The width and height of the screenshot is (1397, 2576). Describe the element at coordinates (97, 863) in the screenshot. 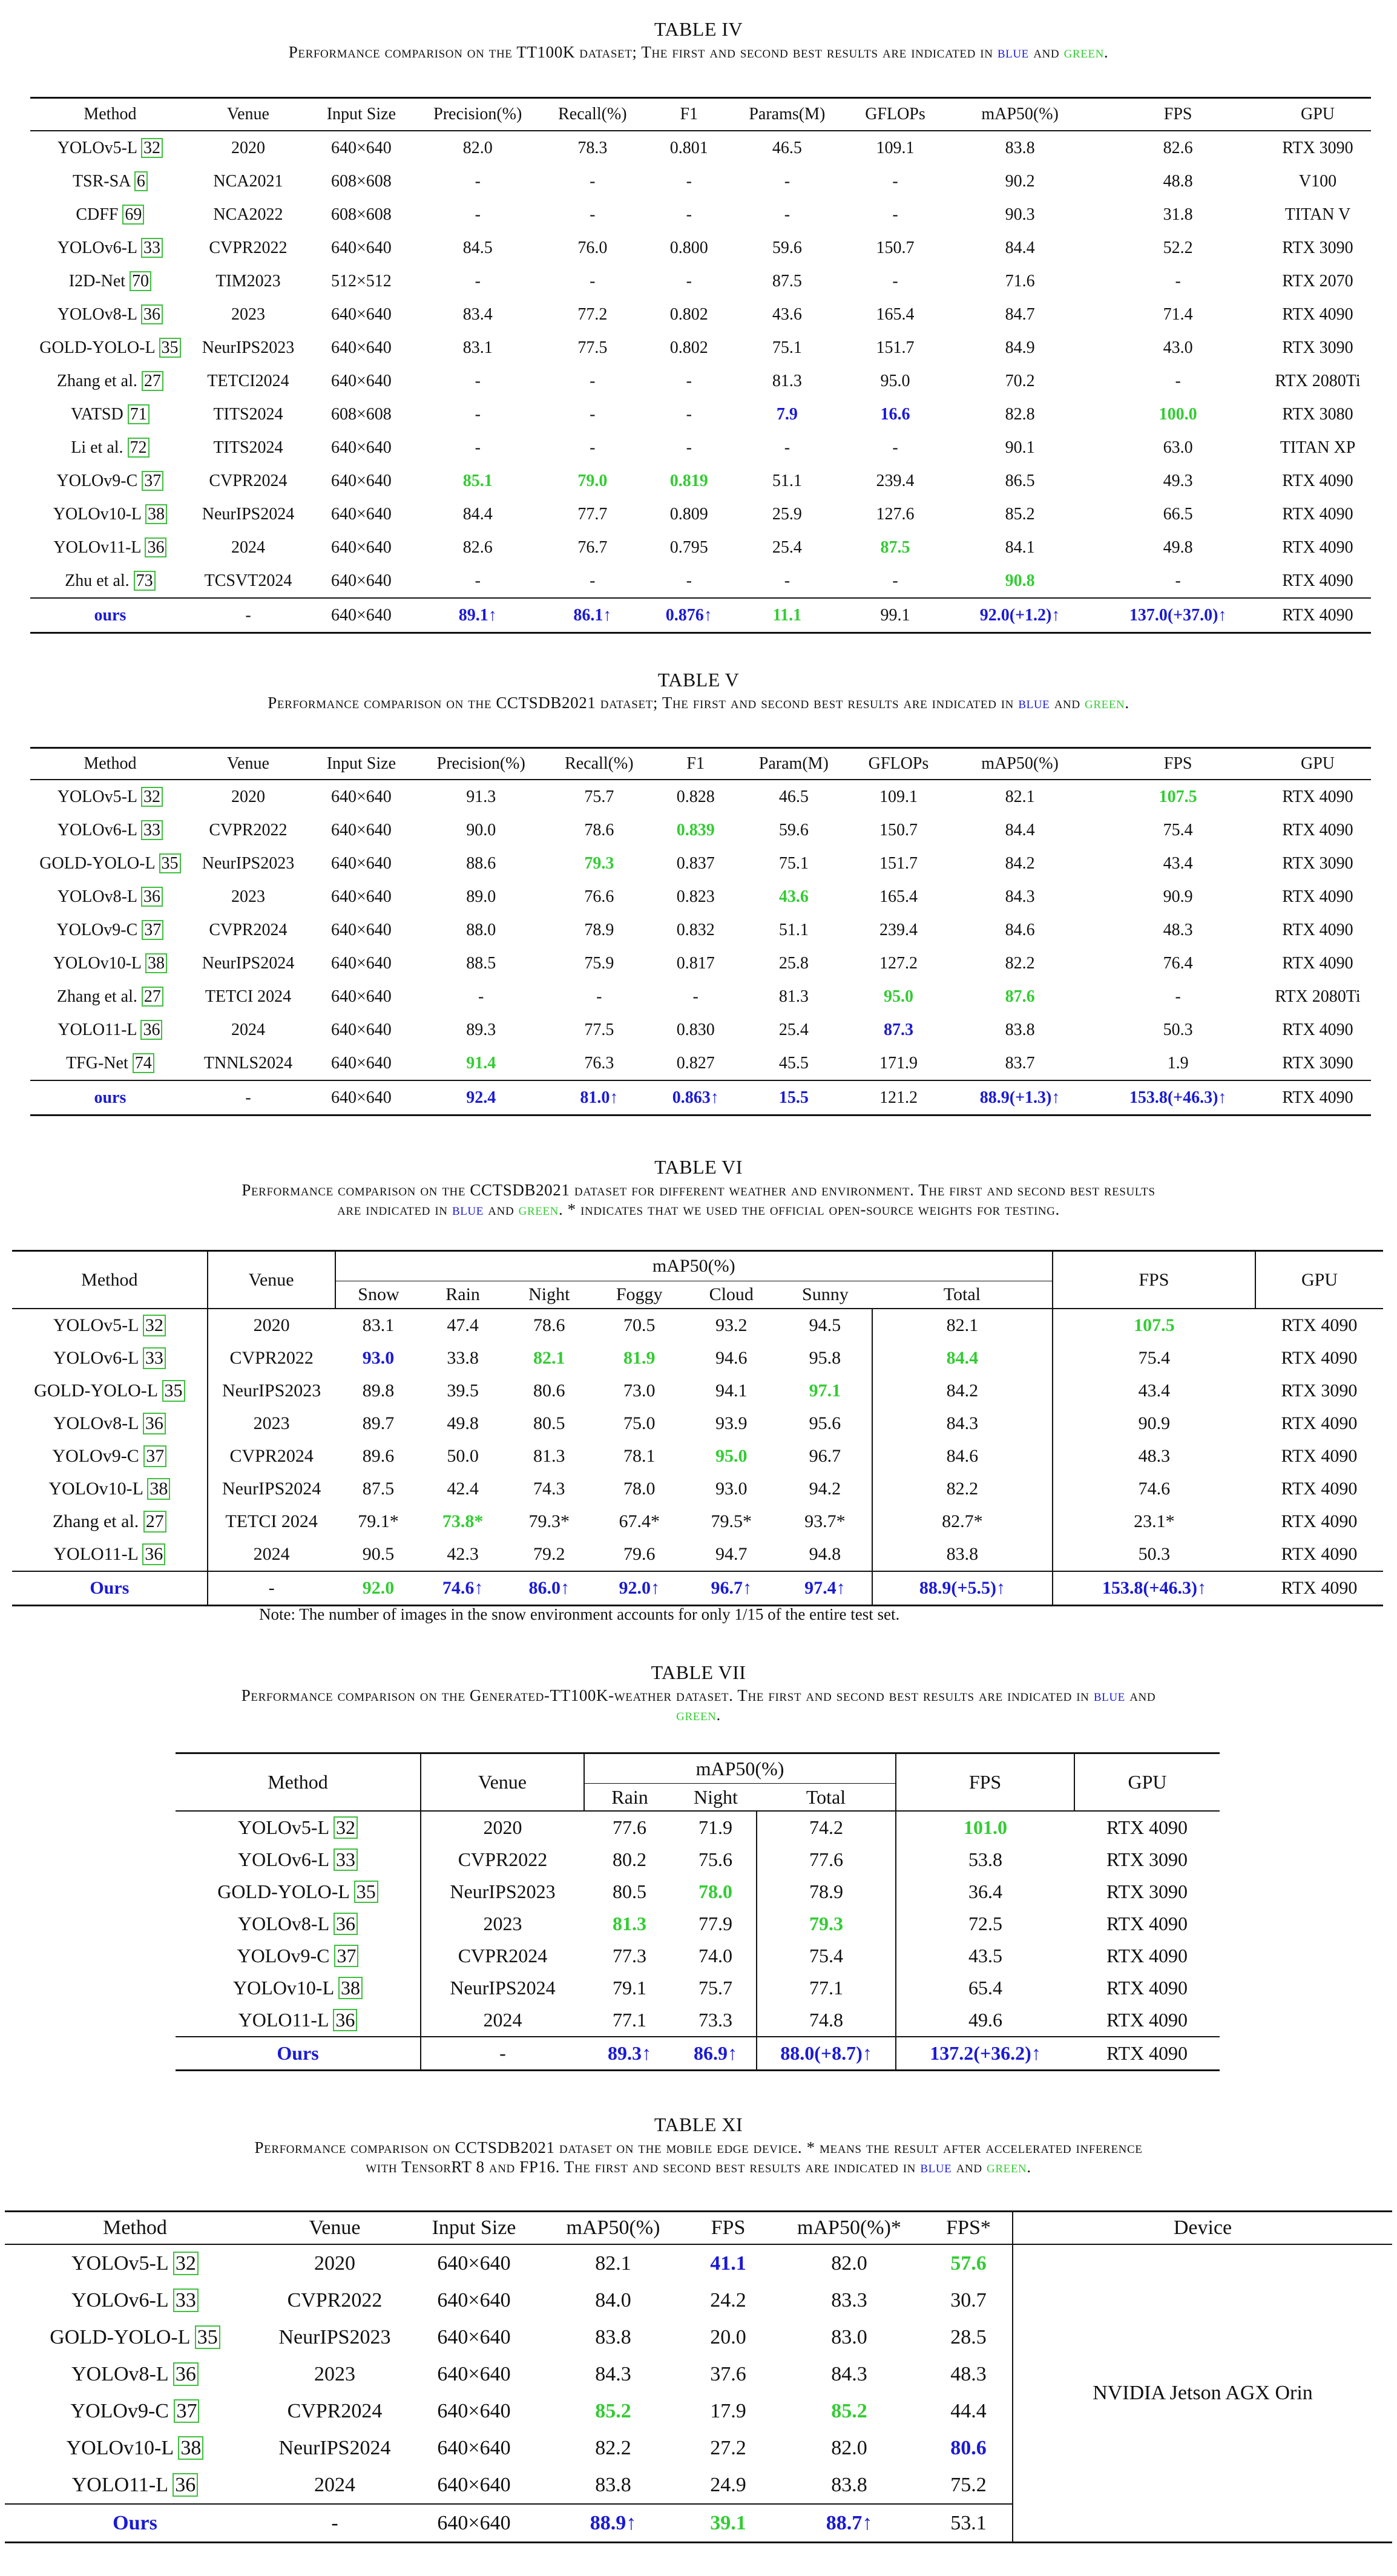

I see `method-name: GOLD-YOLO-L` at that location.